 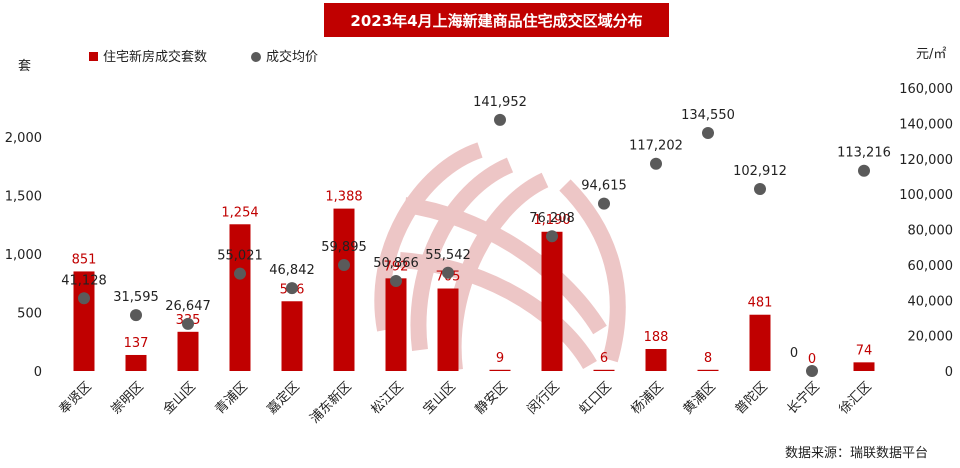 I want to click on price-value-label: 134,550, so click(x=708, y=115).